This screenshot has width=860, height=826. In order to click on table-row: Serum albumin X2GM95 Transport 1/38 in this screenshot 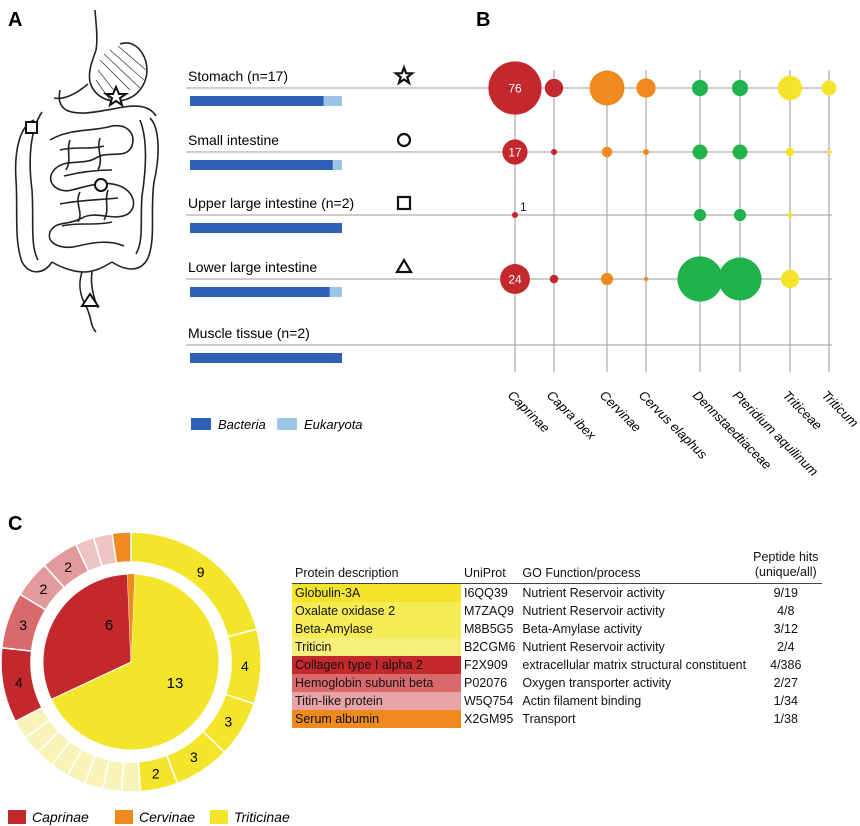, I will do `click(557, 719)`.